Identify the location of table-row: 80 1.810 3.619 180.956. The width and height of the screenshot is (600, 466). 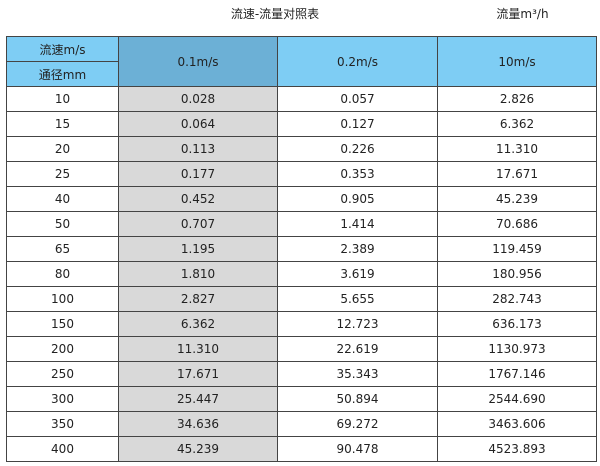
(301, 274).